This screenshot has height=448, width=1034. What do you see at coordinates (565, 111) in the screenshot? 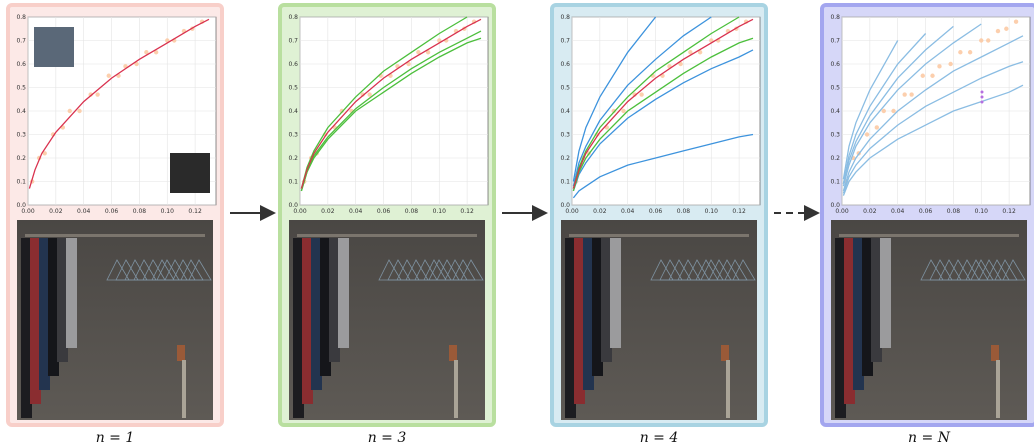
I see `y-tick-label: 0.4` at bounding box center [565, 111].